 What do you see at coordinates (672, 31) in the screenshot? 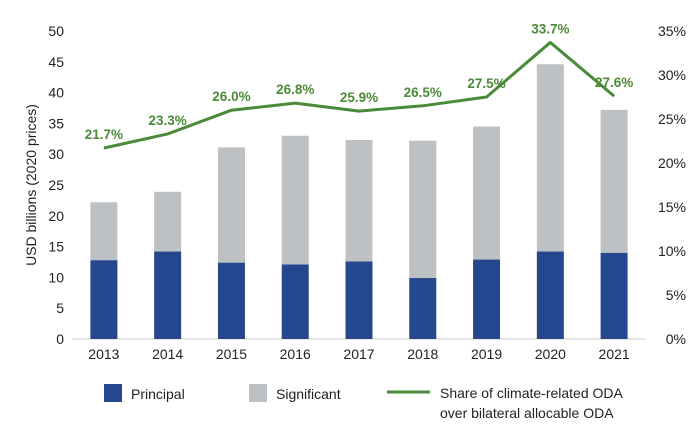
I see `y-tick-right: 35%` at bounding box center [672, 31].